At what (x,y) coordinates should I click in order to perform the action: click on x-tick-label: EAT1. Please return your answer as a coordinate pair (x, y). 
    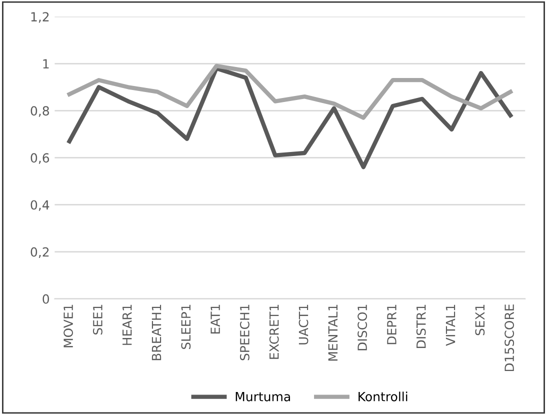
    Looking at the image, I should click on (215, 319).